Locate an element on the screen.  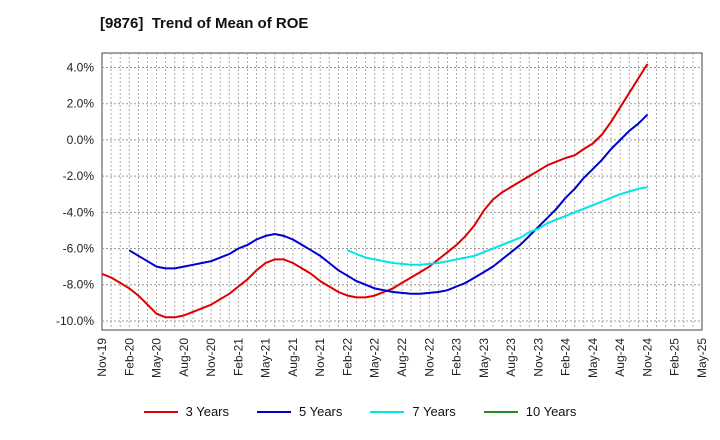
y-tick-label: 0.0% is located at coordinates (81, 140).